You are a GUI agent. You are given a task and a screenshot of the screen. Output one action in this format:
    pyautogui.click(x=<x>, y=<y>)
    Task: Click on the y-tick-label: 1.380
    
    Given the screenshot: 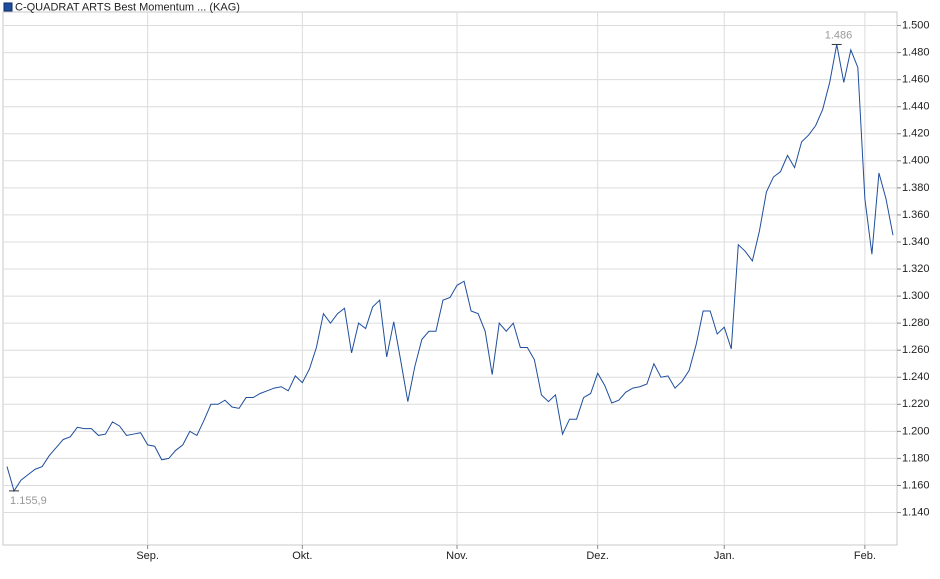 What is the action you would take?
    pyautogui.click(x=916, y=188)
    